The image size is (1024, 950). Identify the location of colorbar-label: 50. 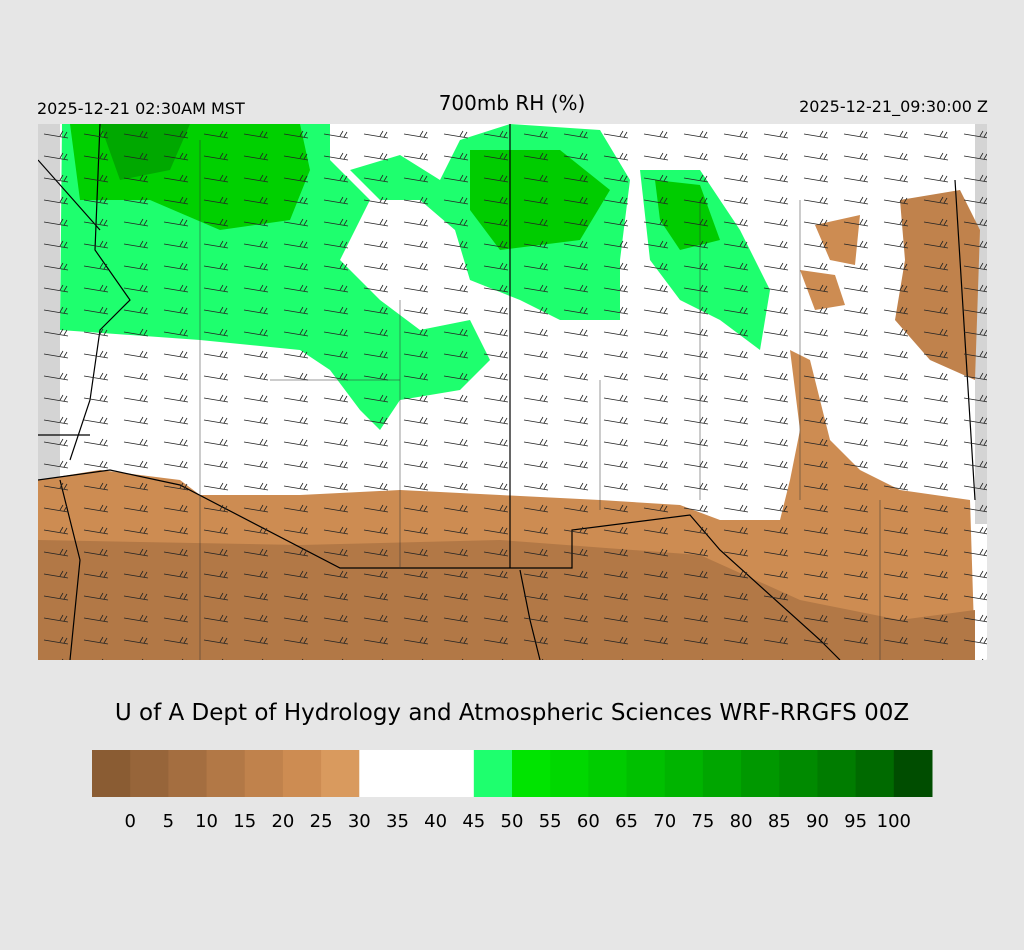
(512, 821).